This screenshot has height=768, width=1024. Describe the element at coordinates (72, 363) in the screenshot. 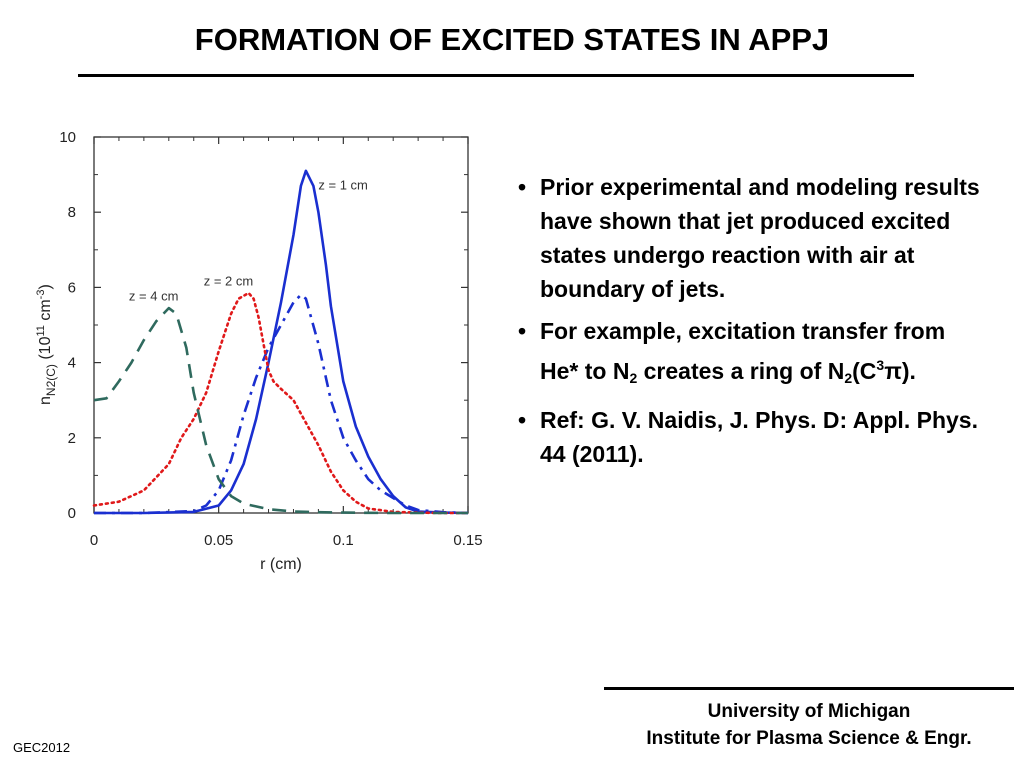

I see `y-tick-label: 4` at that location.